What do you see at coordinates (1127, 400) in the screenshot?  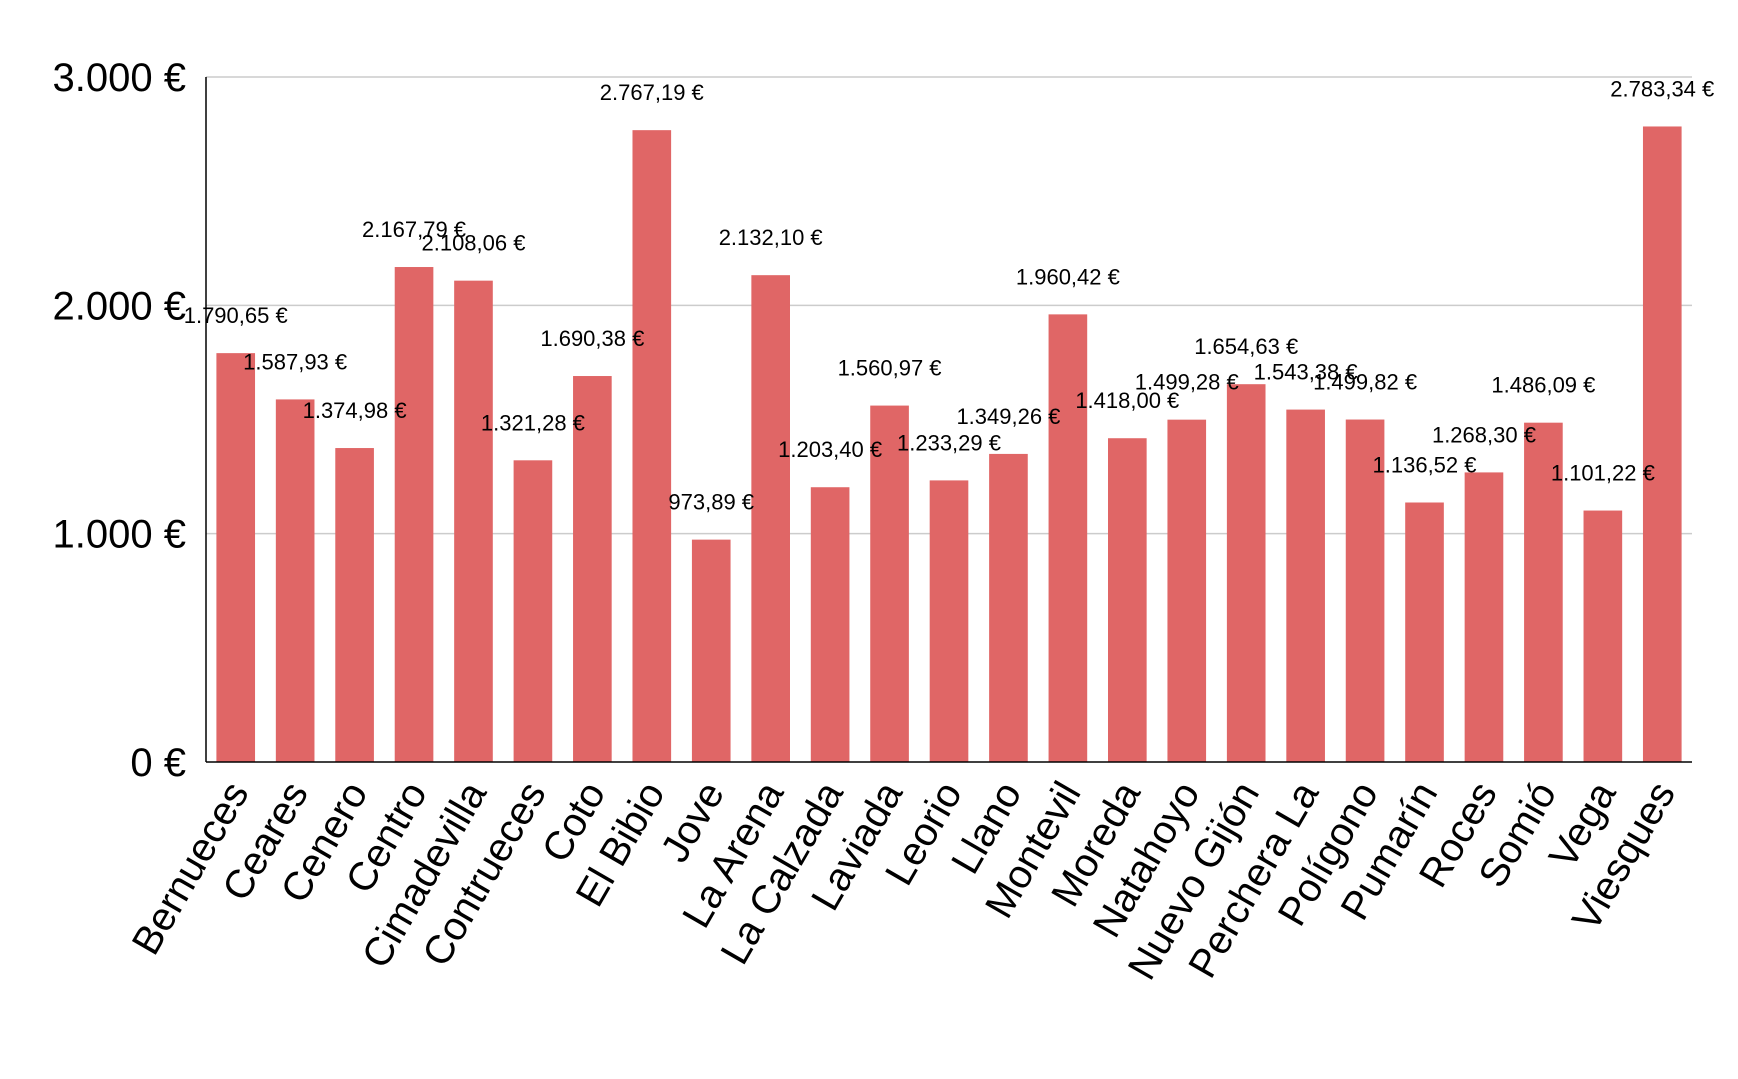 I see `data-label: 1.418,00 €` at bounding box center [1127, 400].